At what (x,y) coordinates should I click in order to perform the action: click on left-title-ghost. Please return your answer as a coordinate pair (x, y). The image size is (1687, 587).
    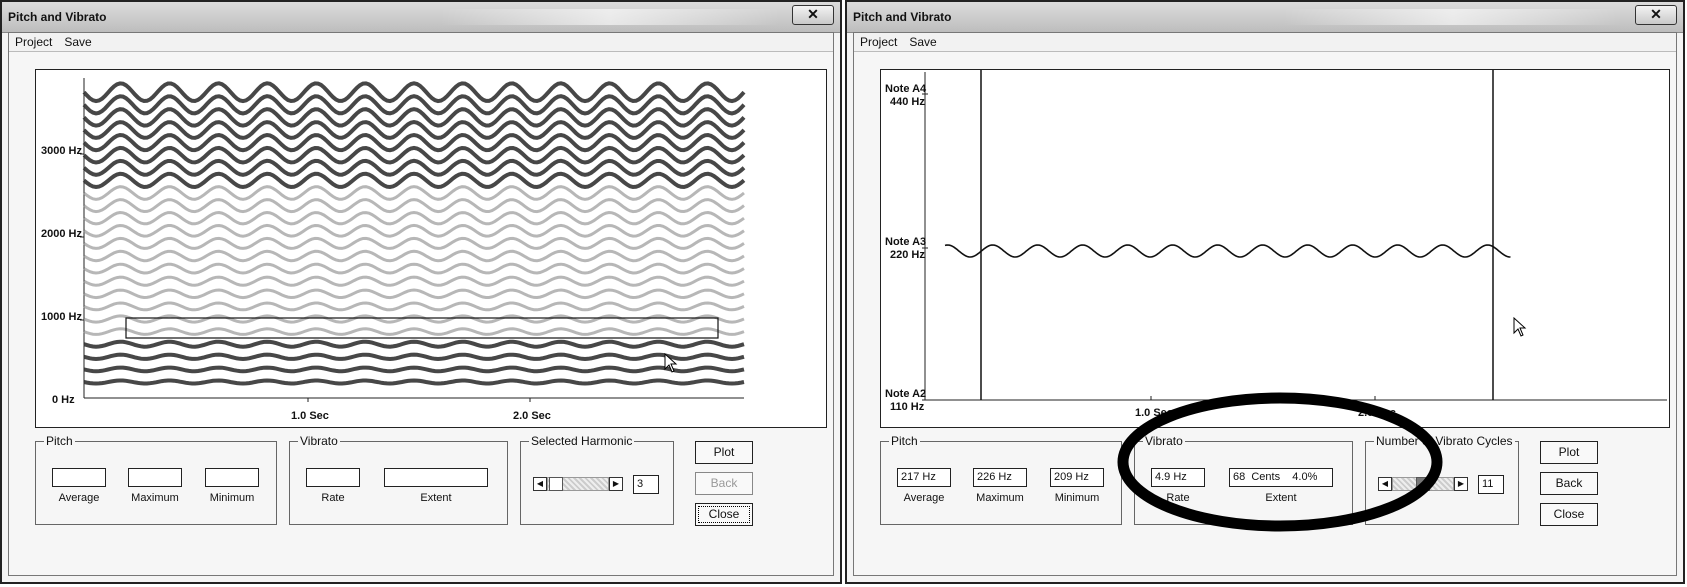
    Looking at the image, I should click on (610, 17).